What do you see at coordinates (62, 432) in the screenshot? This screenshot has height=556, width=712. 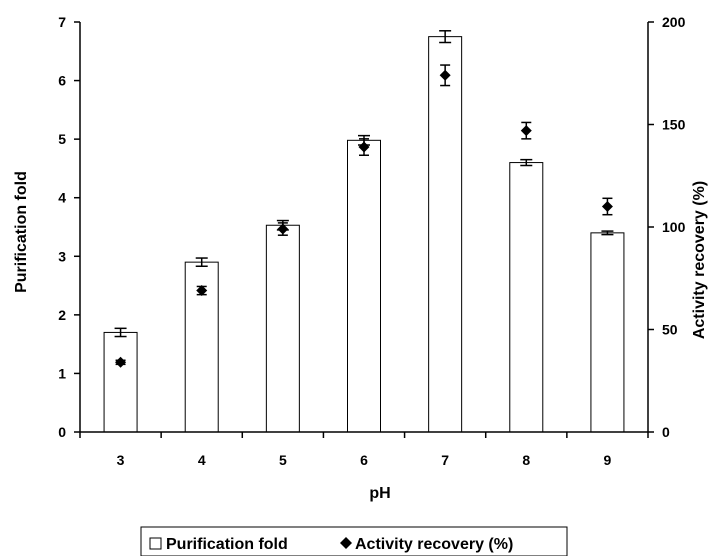 I see `y-tick-label: 0` at bounding box center [62, 432].